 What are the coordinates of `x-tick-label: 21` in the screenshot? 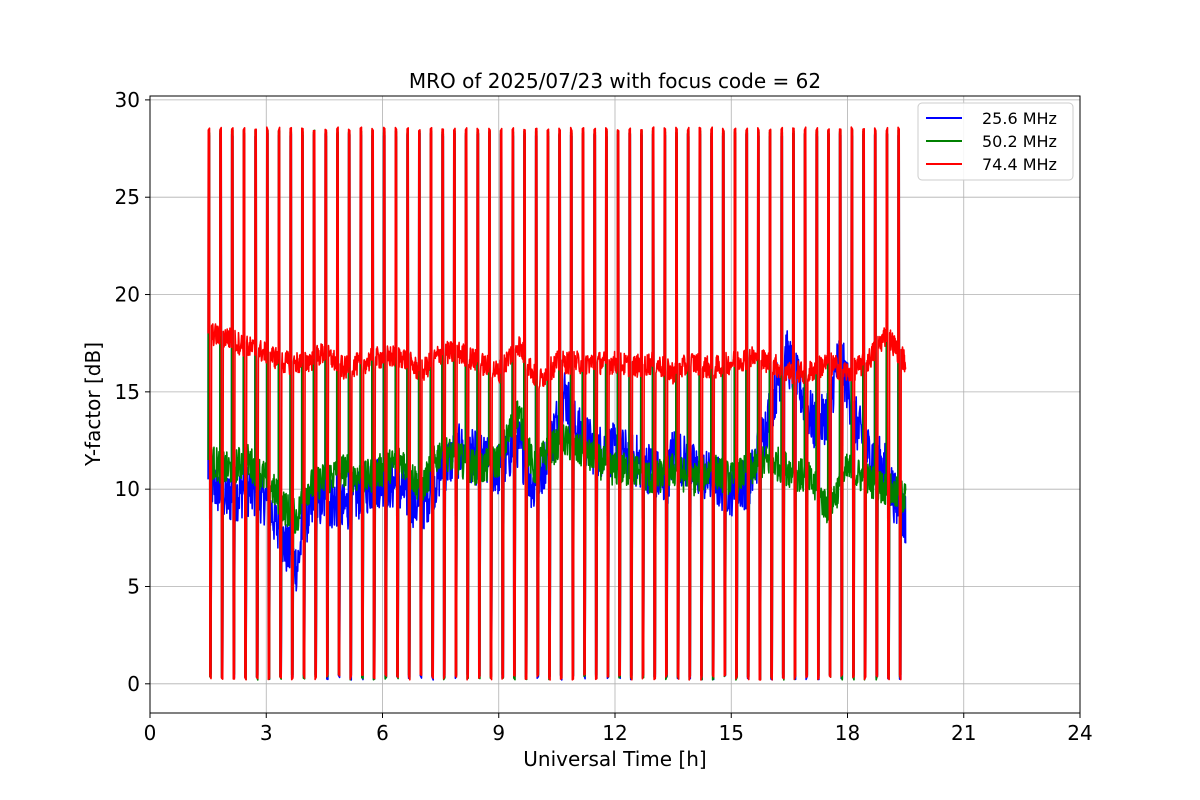 It's located at (963, 733).